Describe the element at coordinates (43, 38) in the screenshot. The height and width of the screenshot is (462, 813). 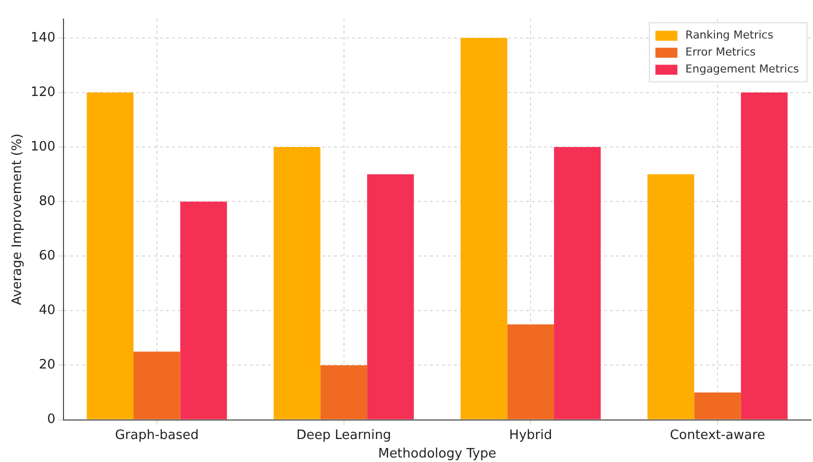
I see `y-tick-label: 140` at that location.